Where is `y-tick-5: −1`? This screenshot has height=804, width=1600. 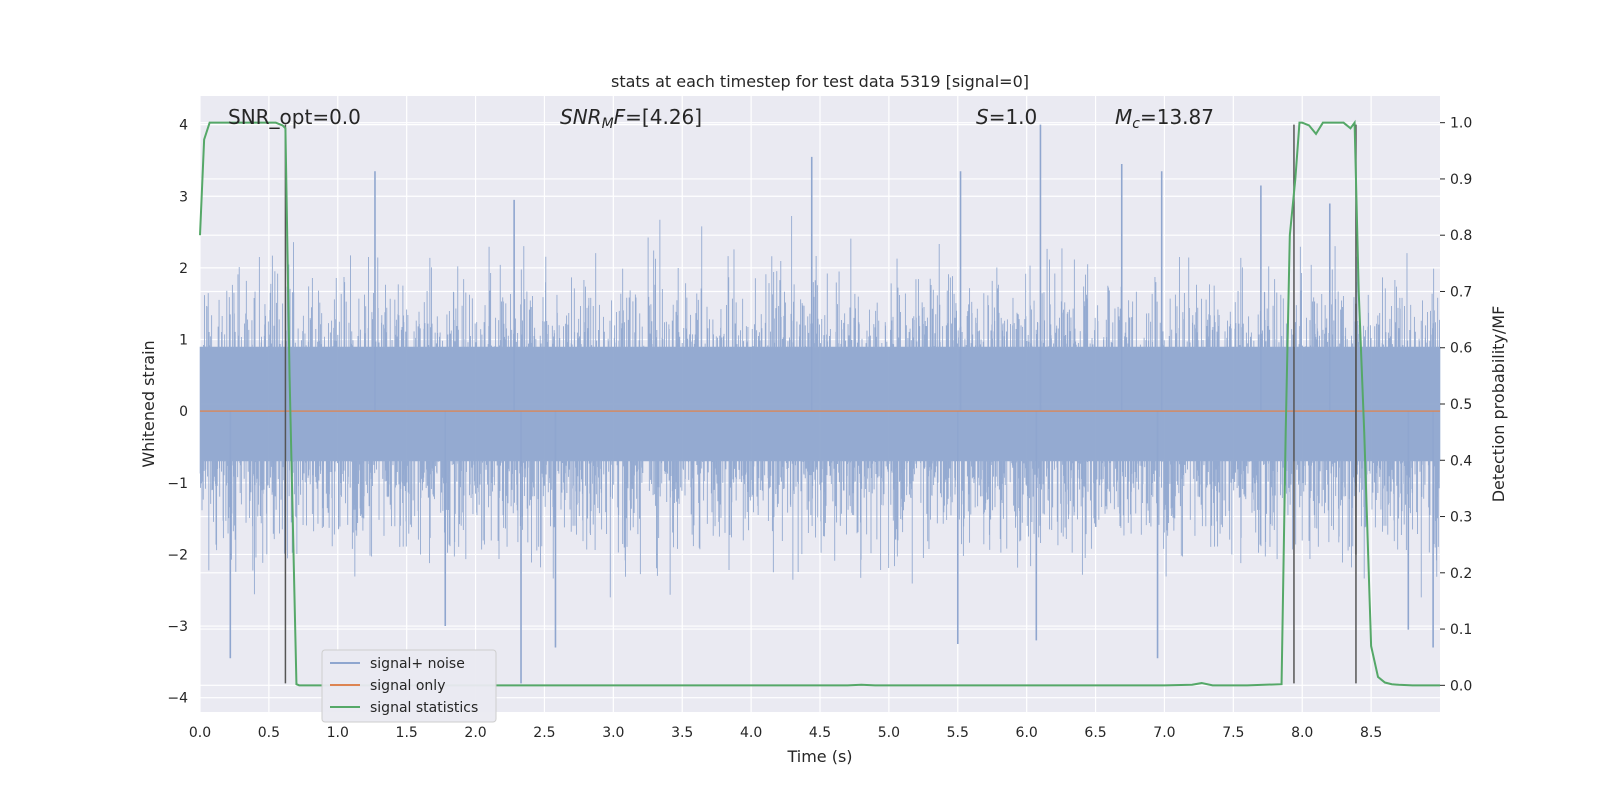 y-tick-5: −1 is located at coordinates (177, 484).